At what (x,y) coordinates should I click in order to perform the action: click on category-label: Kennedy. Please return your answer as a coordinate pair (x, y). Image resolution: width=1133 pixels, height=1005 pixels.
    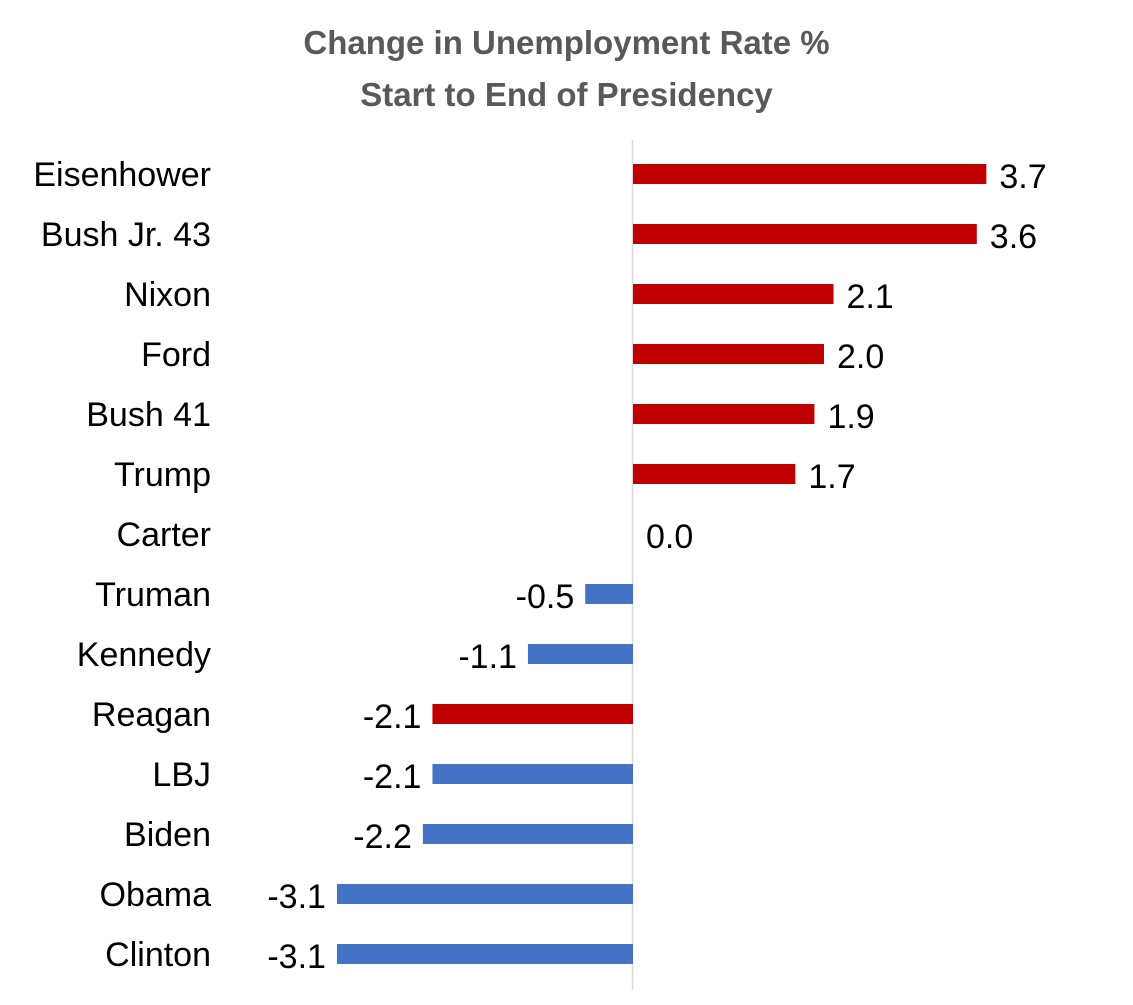
    Looking at the image, I should click on (144, 655).